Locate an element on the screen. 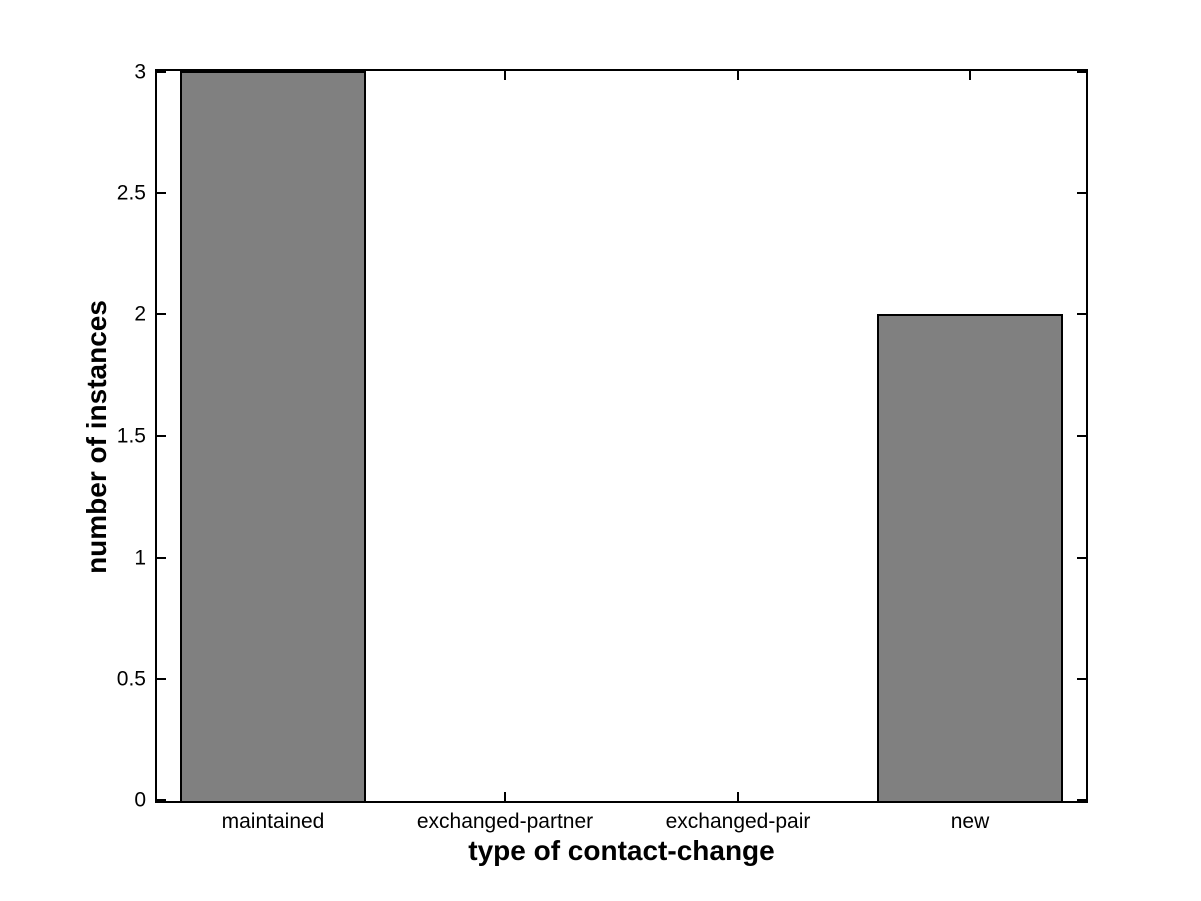 This screenshot has height=901, width=1201. y-tick-label: 1.5 is located at coordinates (131, 436).